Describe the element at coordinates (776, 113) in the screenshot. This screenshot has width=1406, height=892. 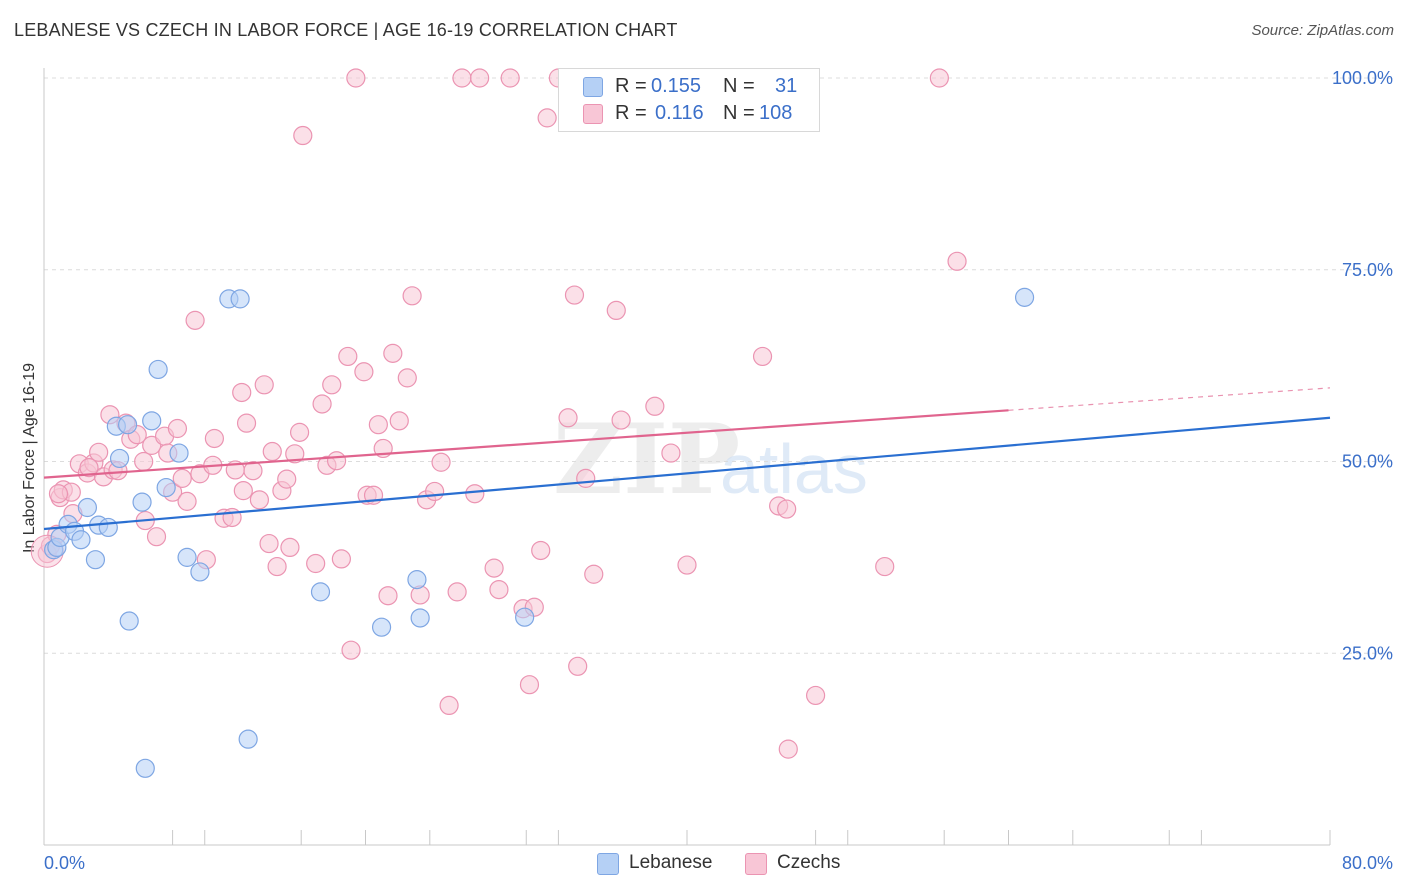
I see `n-value: 108` at that location.